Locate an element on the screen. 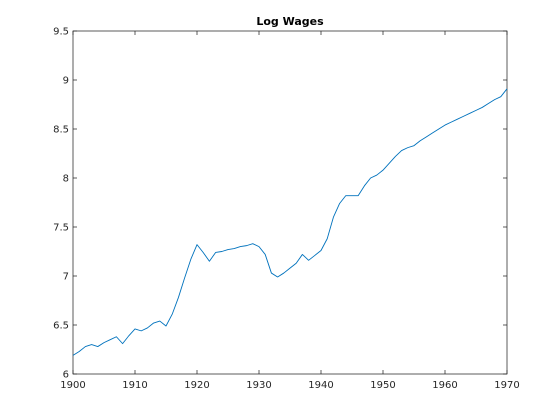  y-tick-label: 9 is located at coordinates (66, 81).